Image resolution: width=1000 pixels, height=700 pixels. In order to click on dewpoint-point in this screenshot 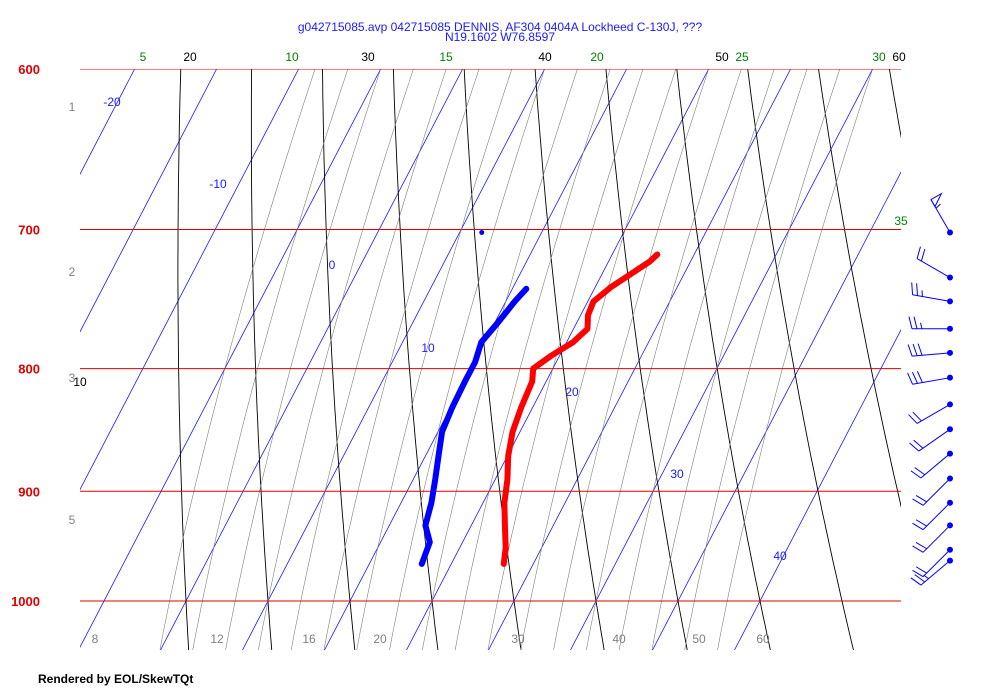, I will do `click(482, 233)`.